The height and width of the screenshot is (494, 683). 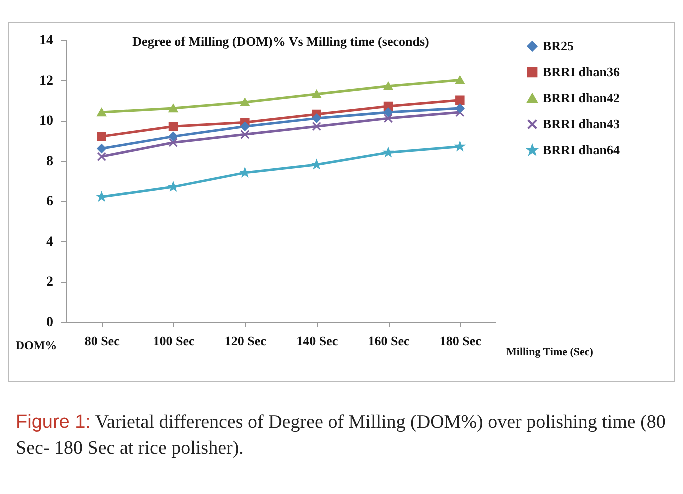 What do you see at coordinates (281, 41) in the screenshot?
I see `chart-title: Degree of Milling (DOM)% Vs Milling time (seconds)` at bounding box center [281, 41].